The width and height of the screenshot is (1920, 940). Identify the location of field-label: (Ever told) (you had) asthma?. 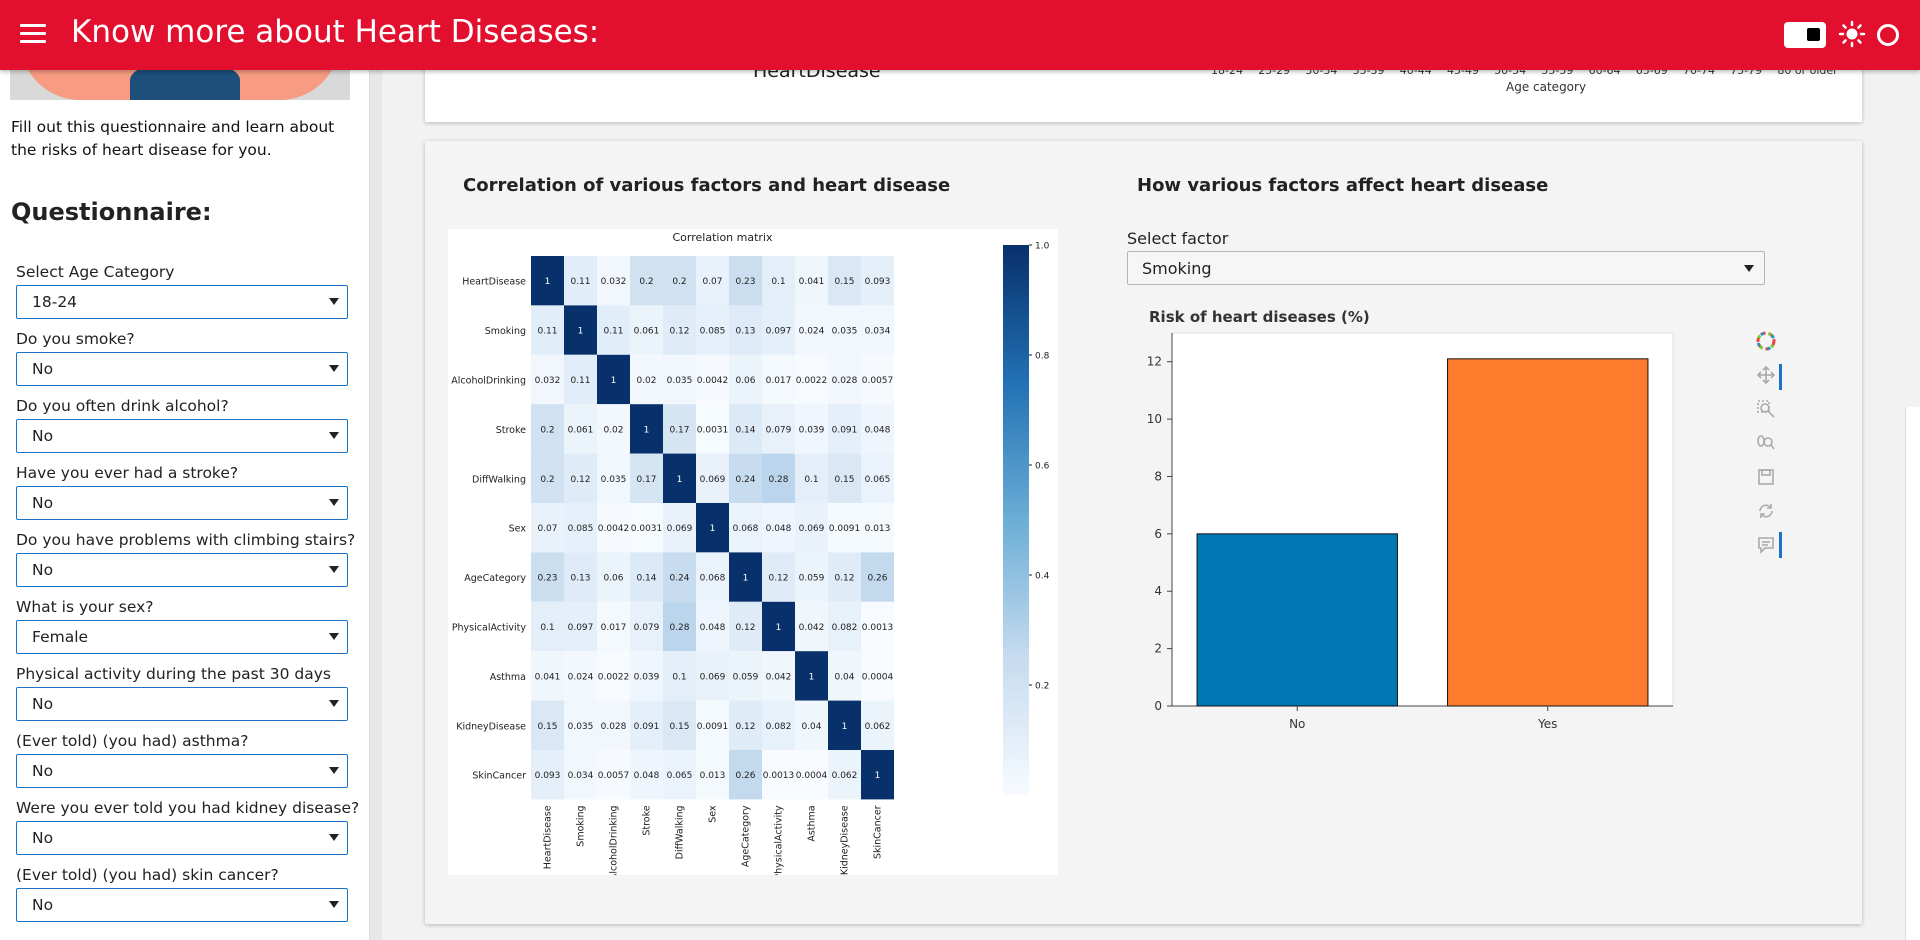
(132, 741).